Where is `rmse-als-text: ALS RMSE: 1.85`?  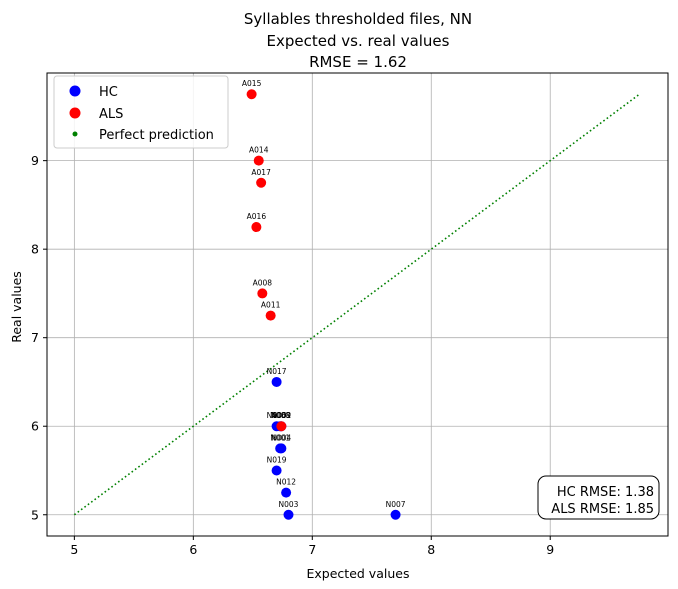 rmse-als-text: ALS RMSE: 1.85 is located at coordinates (602, 509).